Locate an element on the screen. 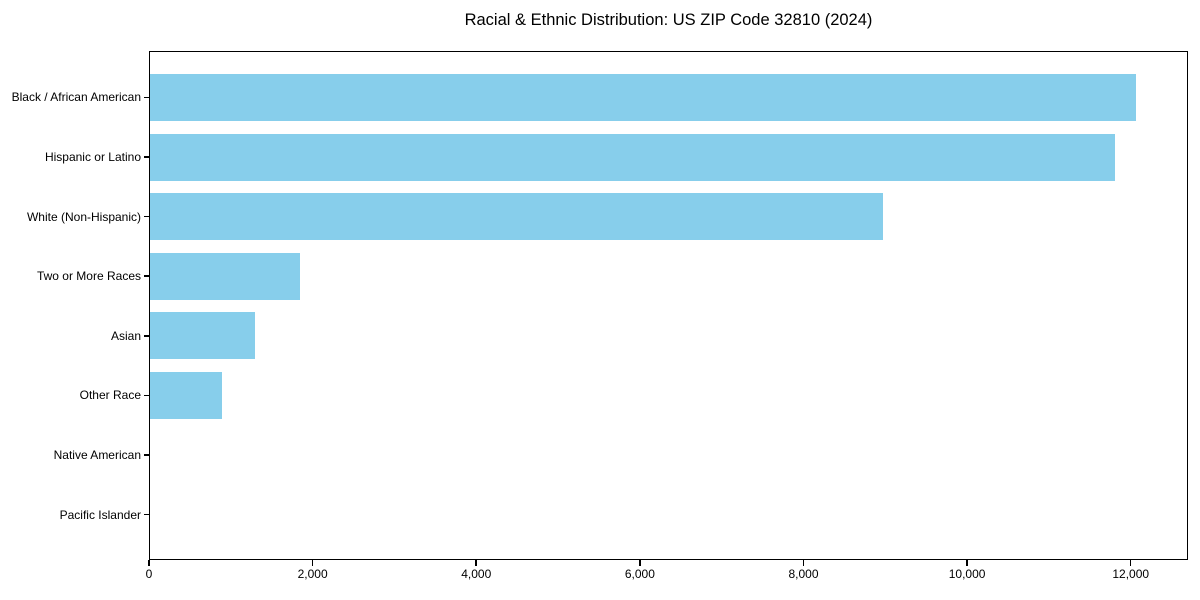 The width and height of the screenshot is (1200, 600). y-tick-mark-hispanic-or-latino is located at coordinates (146, 157).